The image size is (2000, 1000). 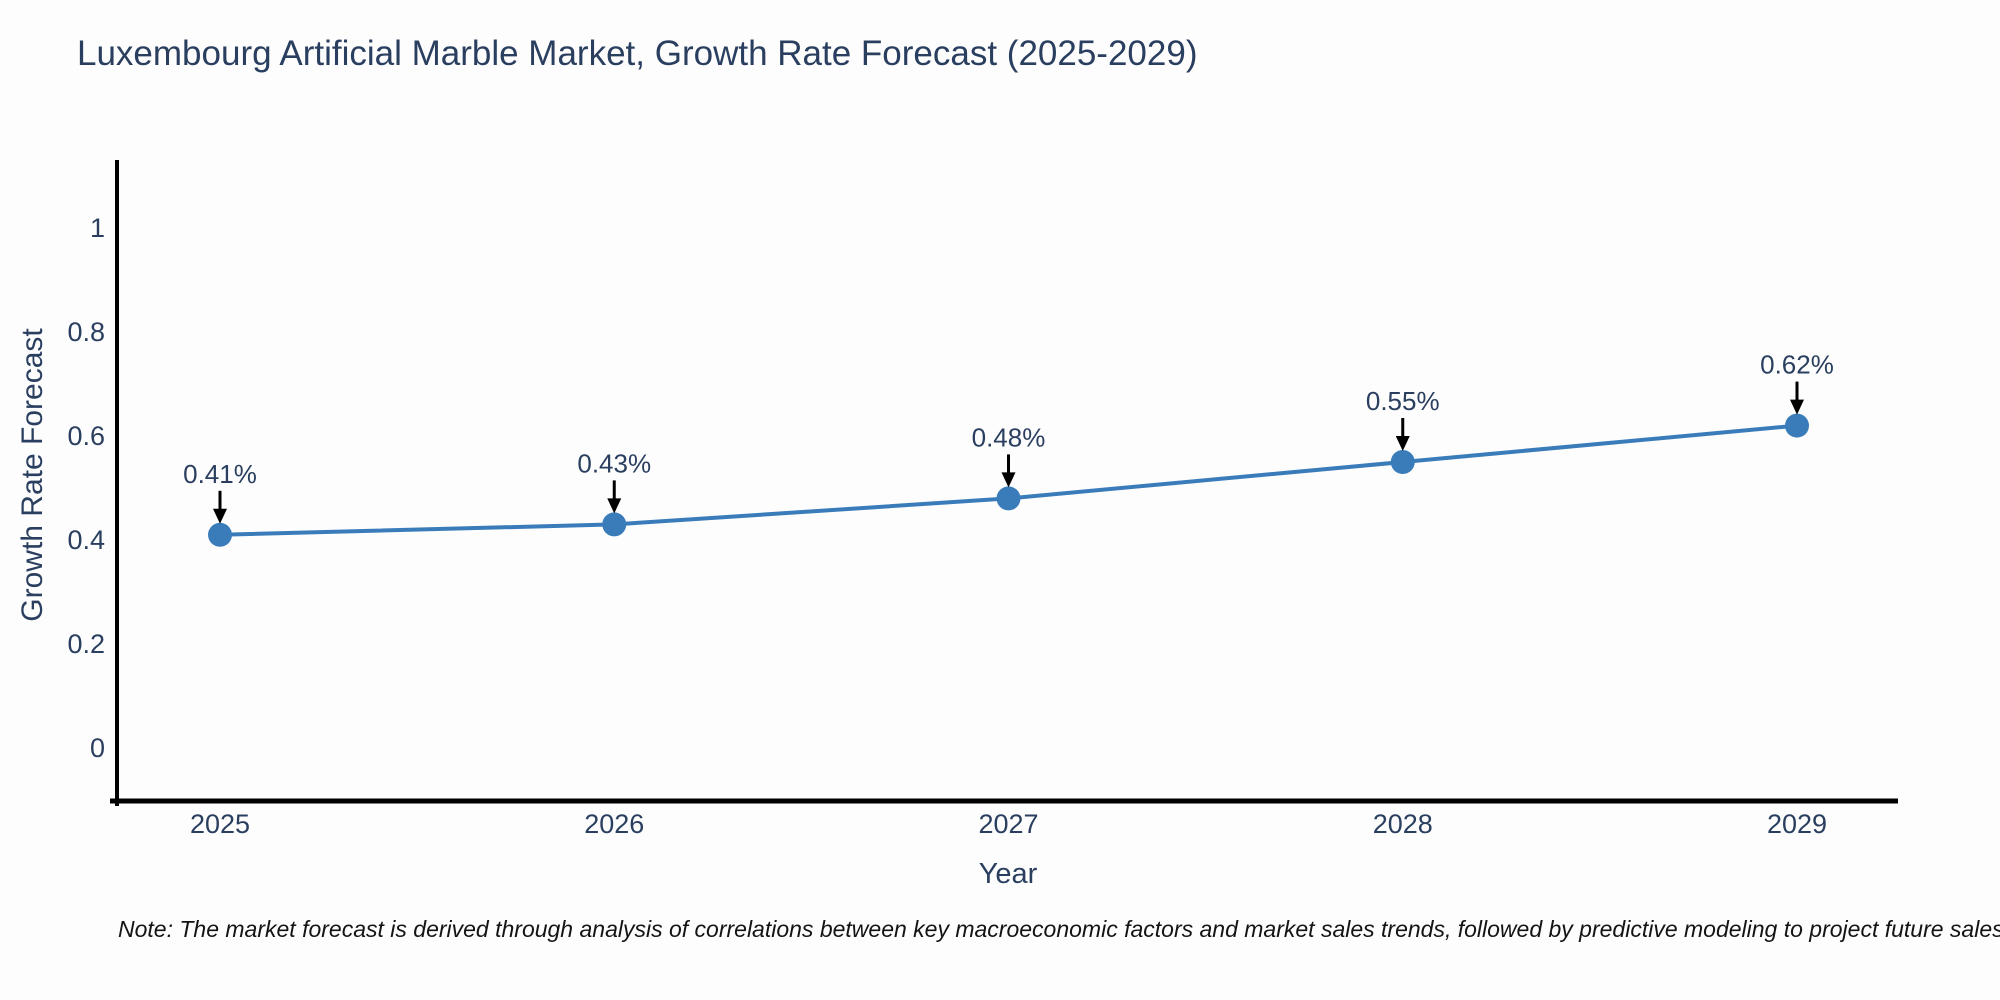 I want to click on annotation-label: 0.62%, so click(x=1797, y=365).